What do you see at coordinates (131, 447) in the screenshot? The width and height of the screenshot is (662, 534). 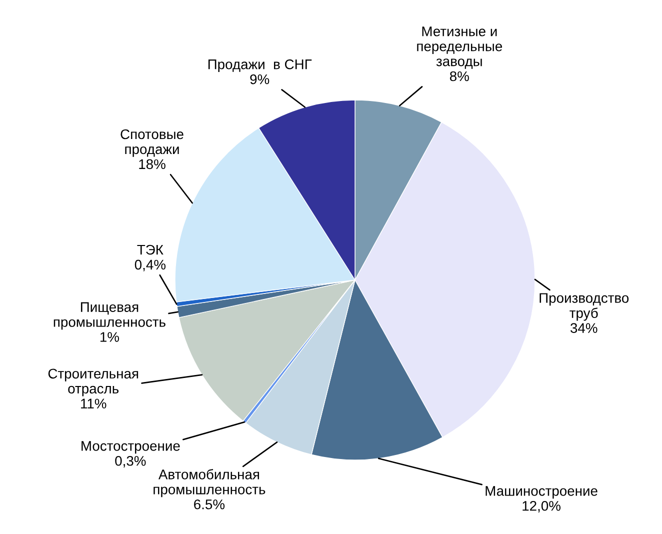 I see `slice-label: Мостостроение` at bounding box center [131, 447].